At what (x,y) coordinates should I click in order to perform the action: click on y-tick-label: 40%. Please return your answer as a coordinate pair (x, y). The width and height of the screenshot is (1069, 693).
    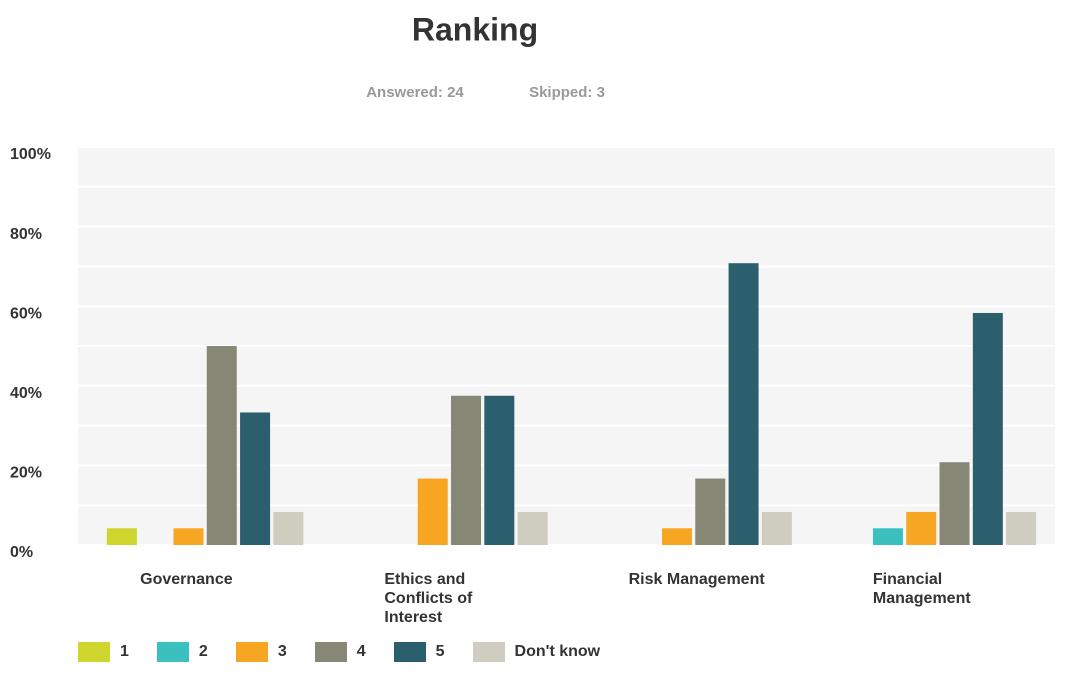
    Looking at the image, I should click on (26, 393).